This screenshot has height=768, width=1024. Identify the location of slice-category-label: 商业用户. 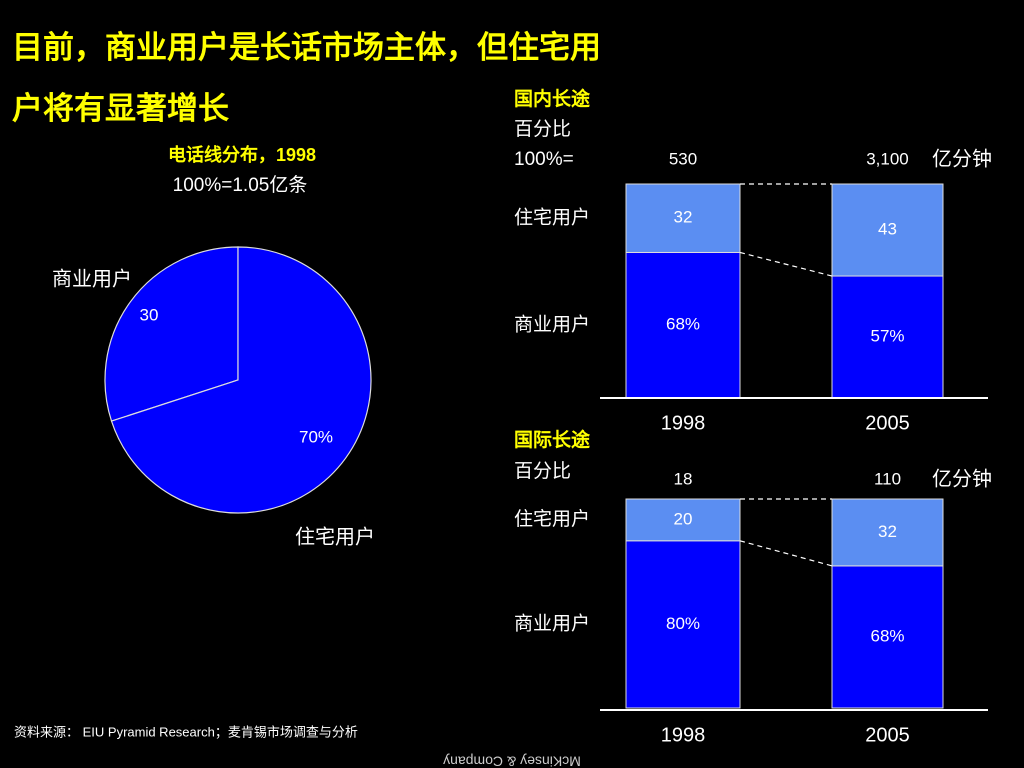
(92, 278).